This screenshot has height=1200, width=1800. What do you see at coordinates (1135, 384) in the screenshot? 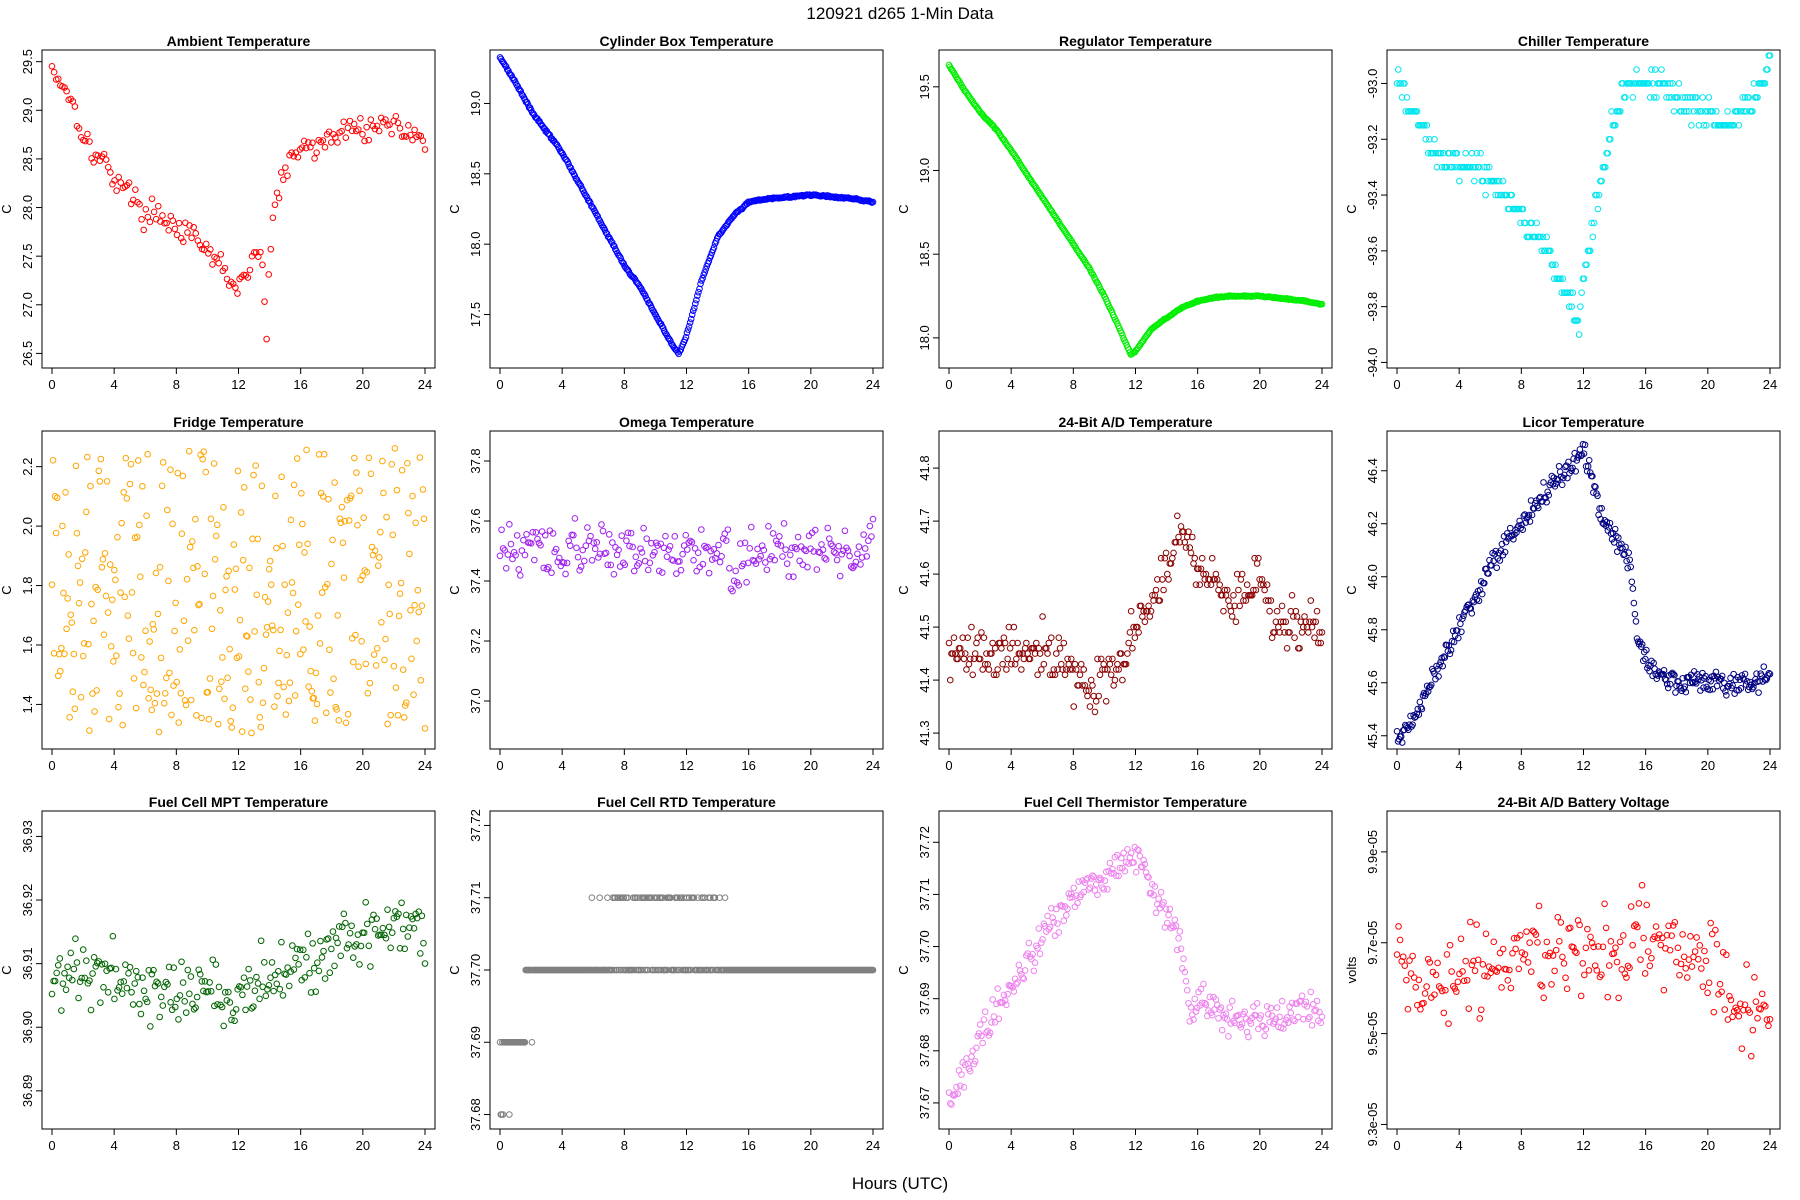
I see `x-tick-label: 12` at bounding box center [1135, 384].